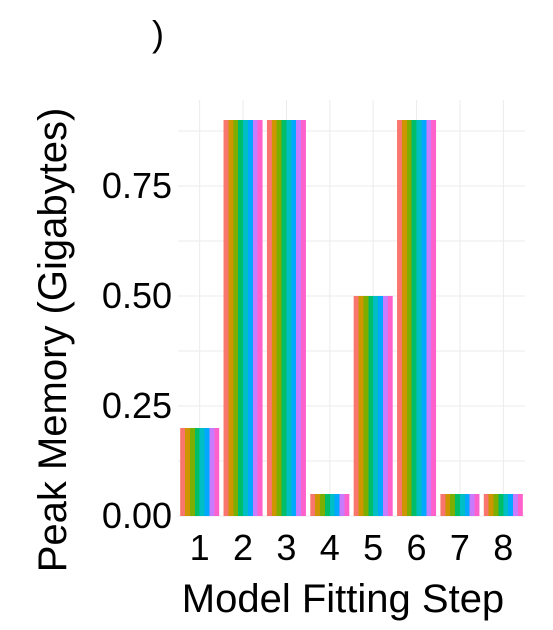 Image resolution: width=553 pixels, height=630 pixels. Describe the element at coordinates (503, 547) in the screenshot. I see `x-tick-label: 8` at that location.